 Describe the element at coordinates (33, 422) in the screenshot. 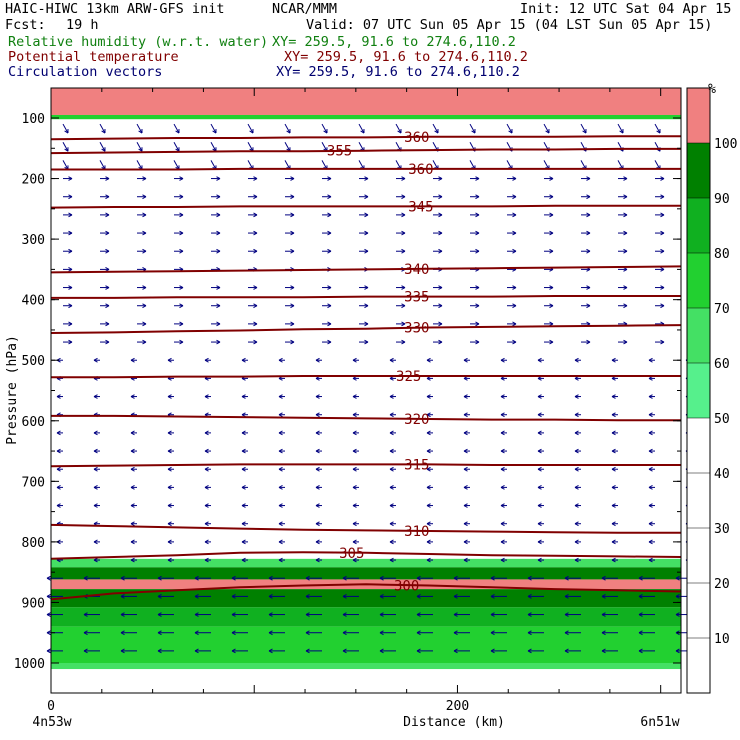

I see `y-tick-label-600: 600` at that location.